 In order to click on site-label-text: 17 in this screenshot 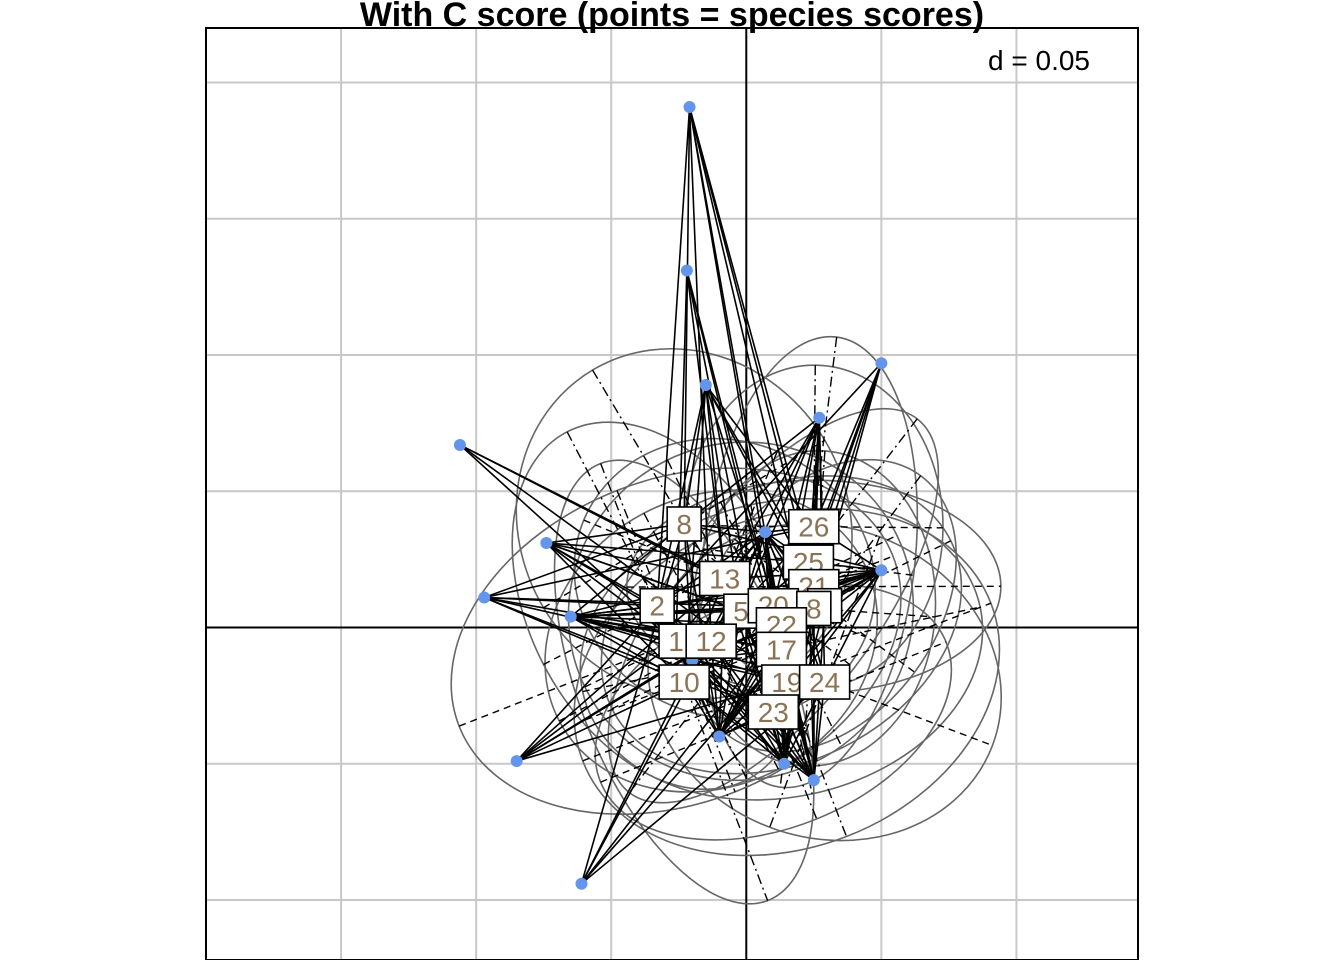, I will do `click(781, 649)`.